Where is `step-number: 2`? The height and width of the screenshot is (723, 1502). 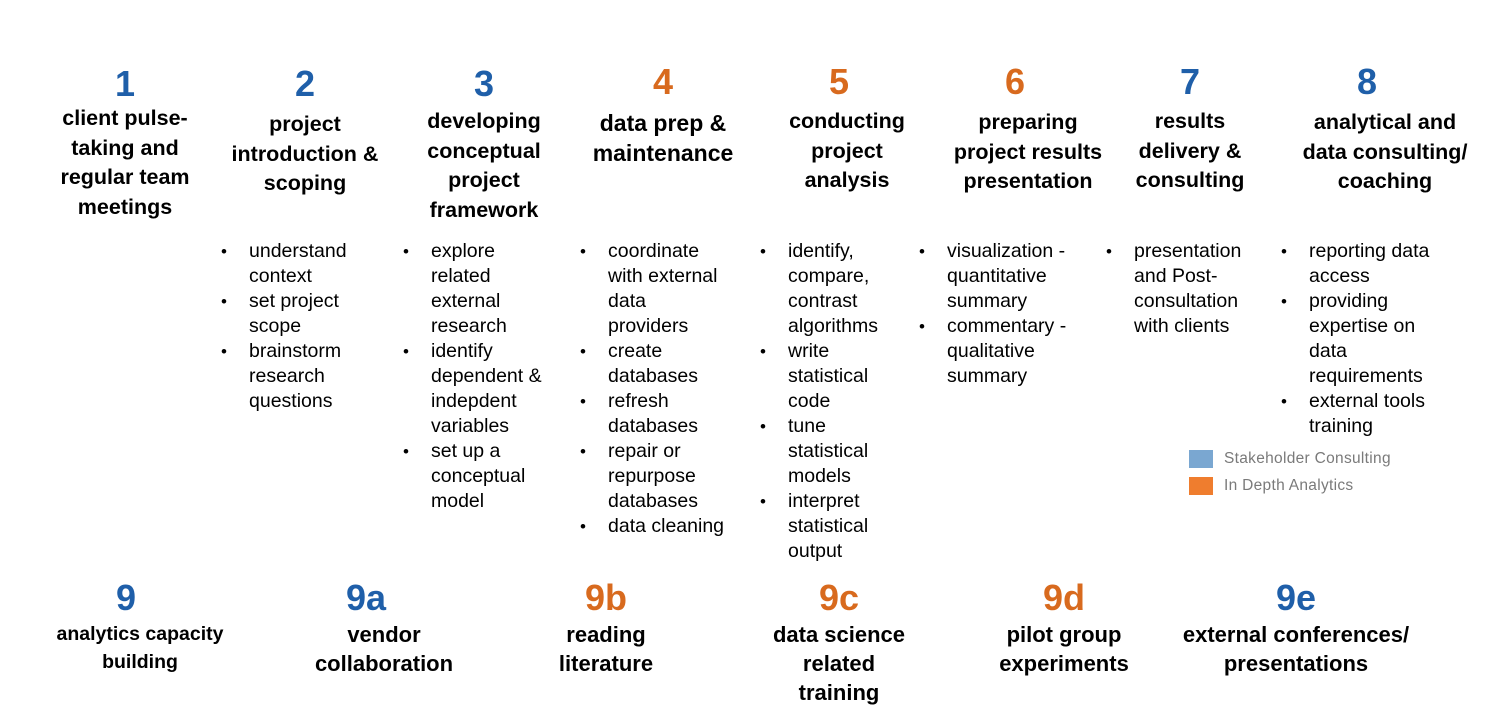 step-number: 2 is located at coordinates (305, 83).